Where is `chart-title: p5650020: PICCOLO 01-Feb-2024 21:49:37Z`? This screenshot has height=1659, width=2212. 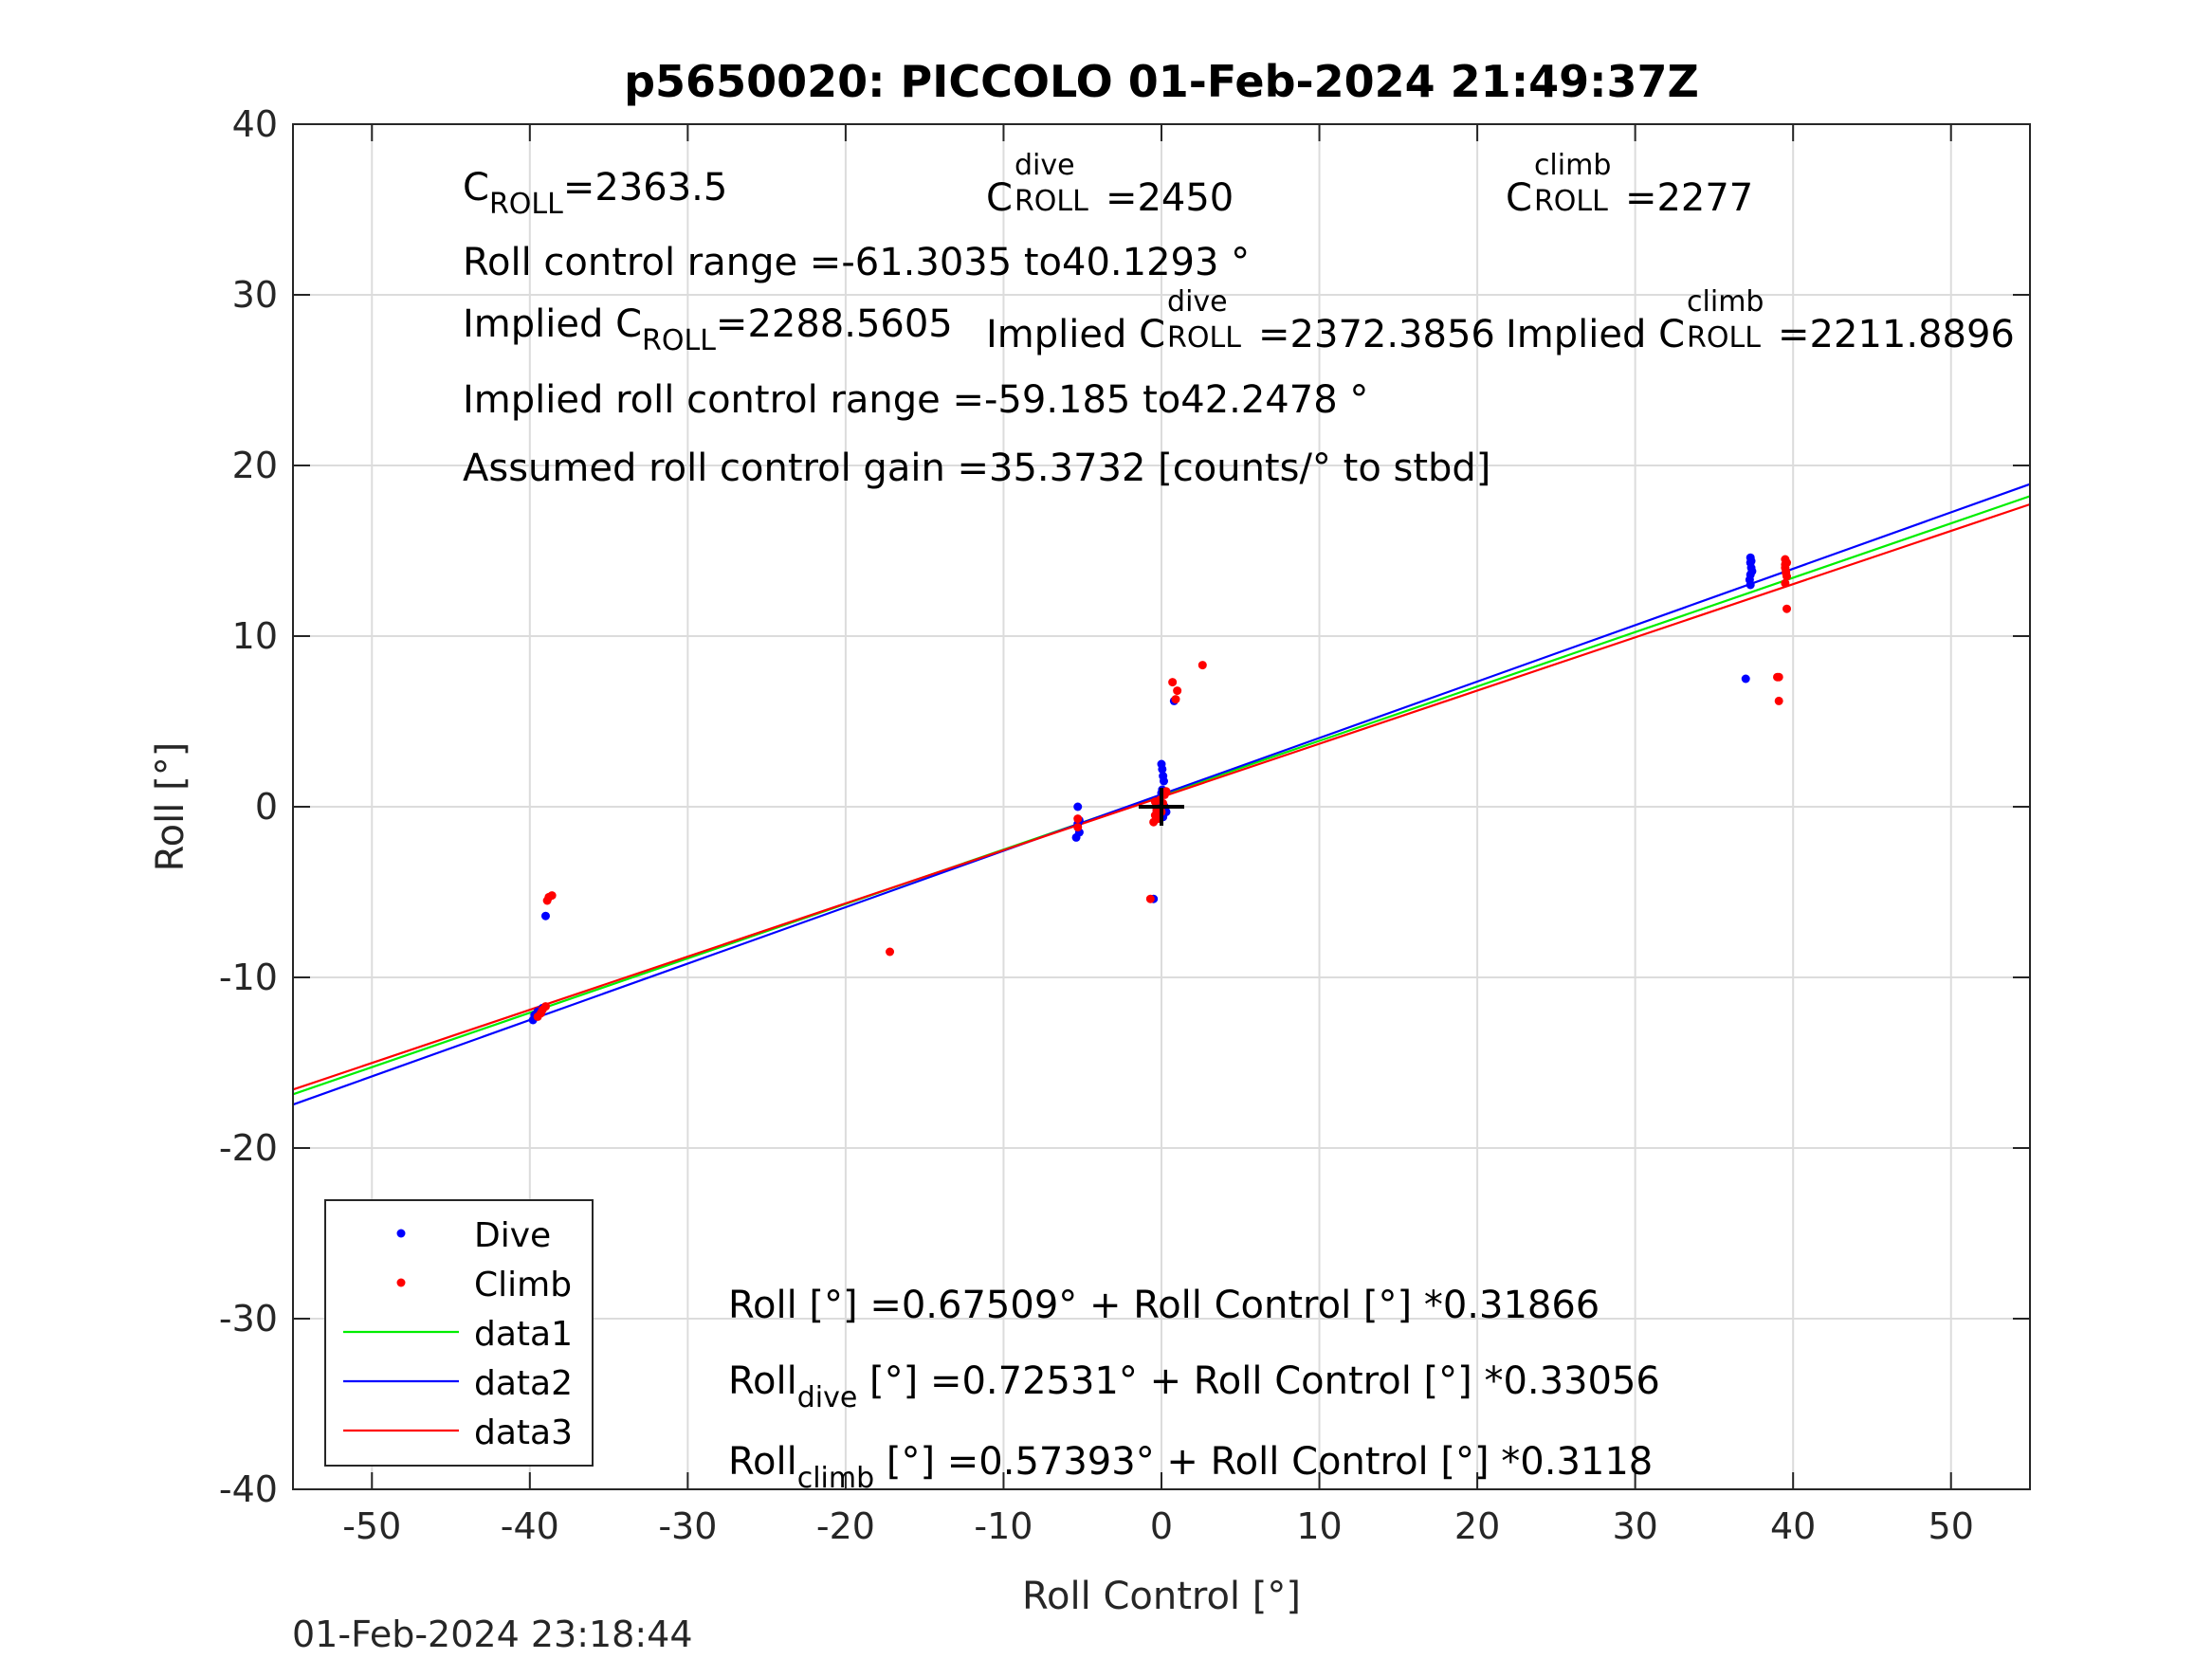
chart-title: p5650020: PICCOLO 01-Feb-2024 21:49:37Z is located at coordinates (1161, 81).